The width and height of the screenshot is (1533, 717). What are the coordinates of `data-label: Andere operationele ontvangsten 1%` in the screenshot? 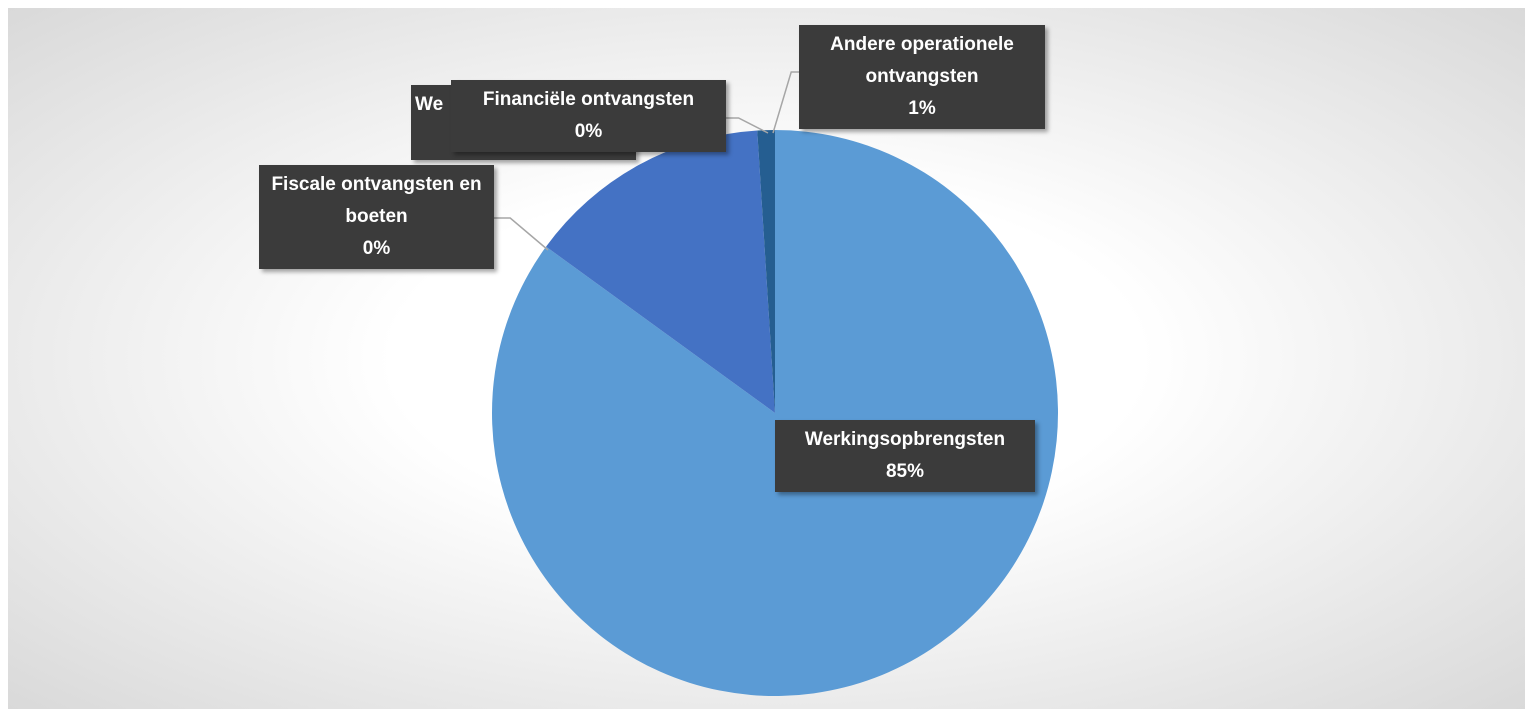 It's located at (922, 77).